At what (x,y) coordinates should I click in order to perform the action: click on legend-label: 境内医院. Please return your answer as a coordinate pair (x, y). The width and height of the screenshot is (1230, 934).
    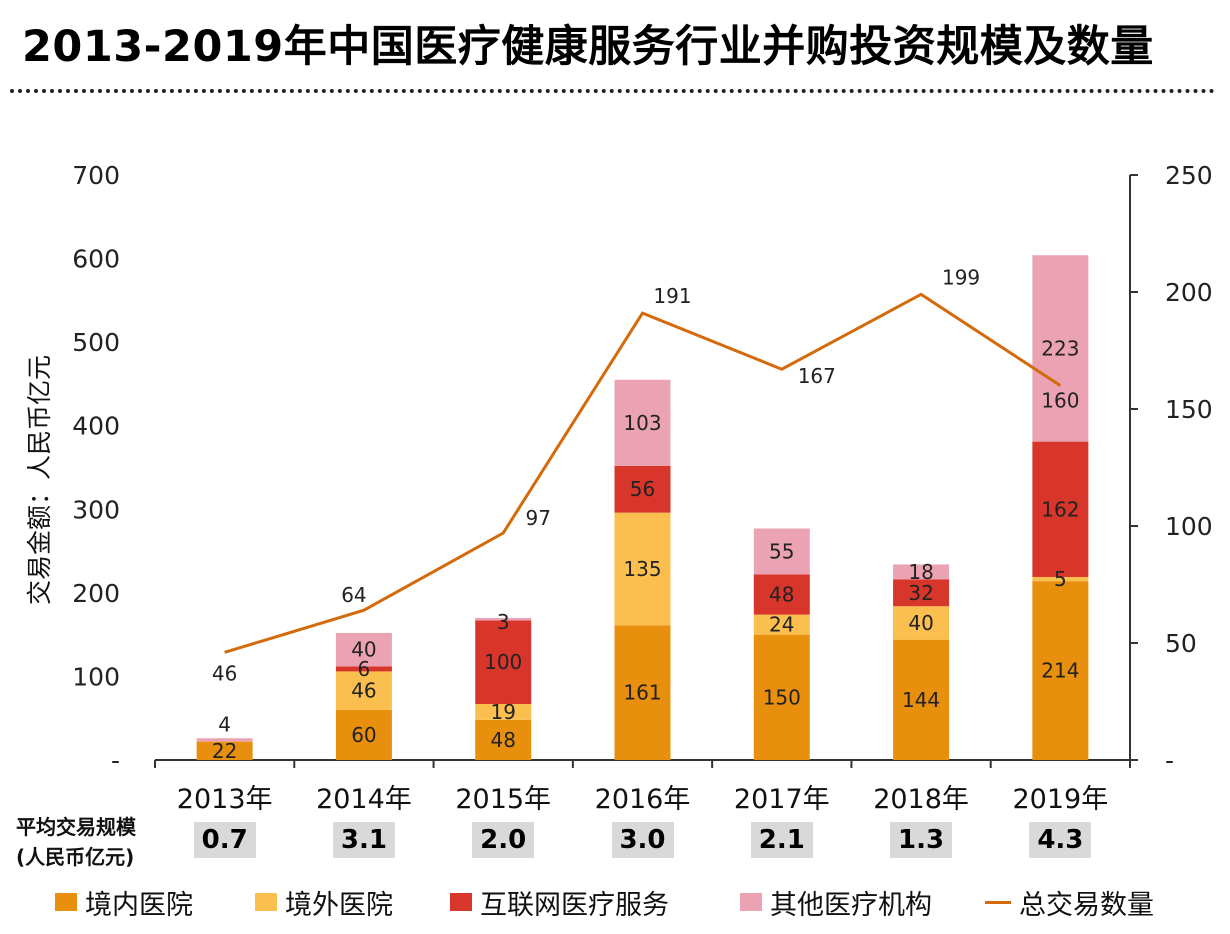
    Looking at the image, I should click on (139, 905).